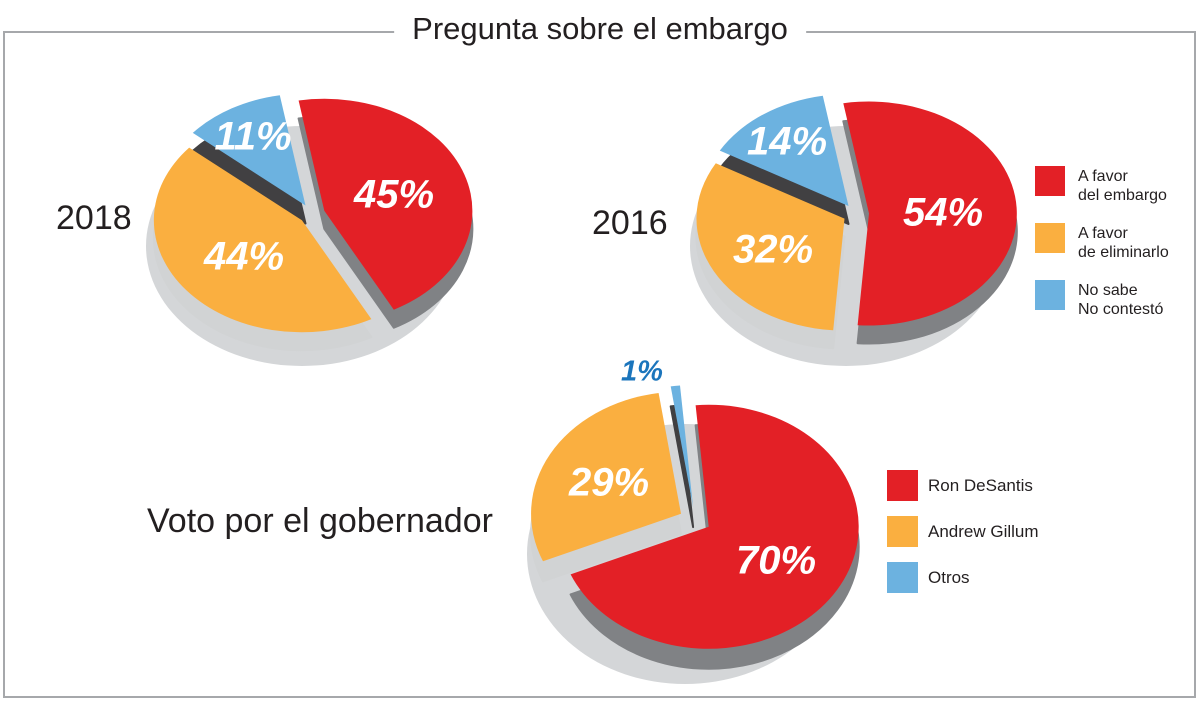 The image size is (1200, 704). Describe the element at coordinates (943, 212) in the screenshot. I see `pie-value-label: 54%` at that location.